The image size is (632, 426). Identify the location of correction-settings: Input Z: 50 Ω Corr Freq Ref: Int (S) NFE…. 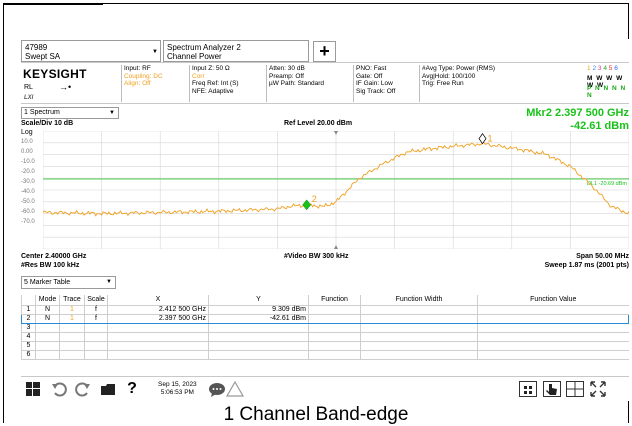
(215, 80).